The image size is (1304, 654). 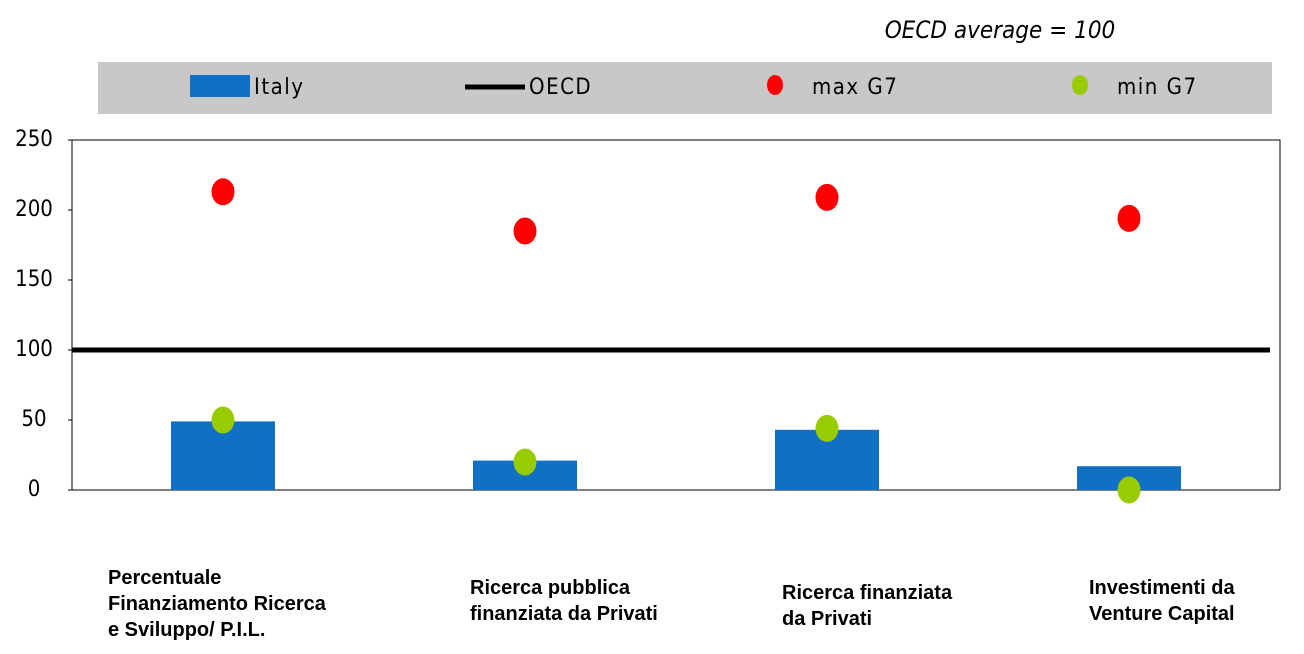 I want to click on x-tick-label: Ricerca finanziata da Privati, so click(x=867, y=606).